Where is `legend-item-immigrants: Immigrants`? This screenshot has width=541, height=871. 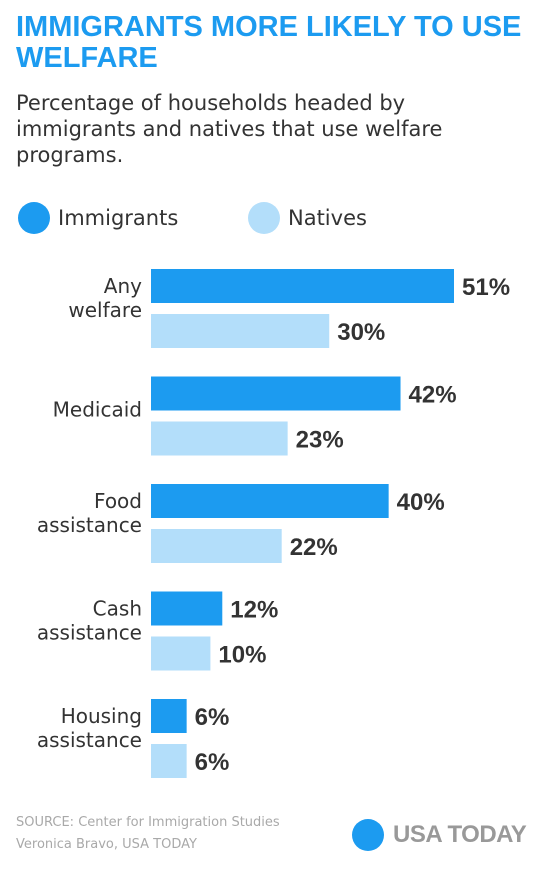 legend-item-immigrants: Immigrants is located at coordinates (98, 218).